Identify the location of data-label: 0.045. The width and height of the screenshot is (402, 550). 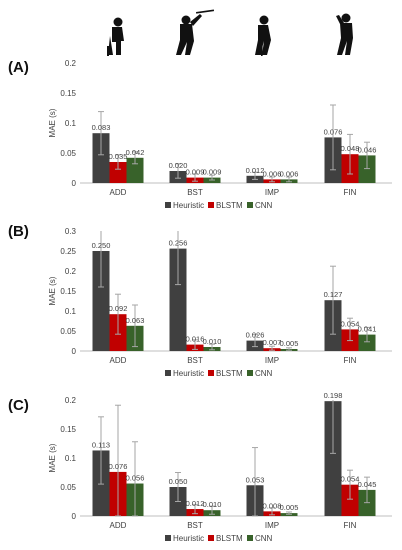
(367, 484).